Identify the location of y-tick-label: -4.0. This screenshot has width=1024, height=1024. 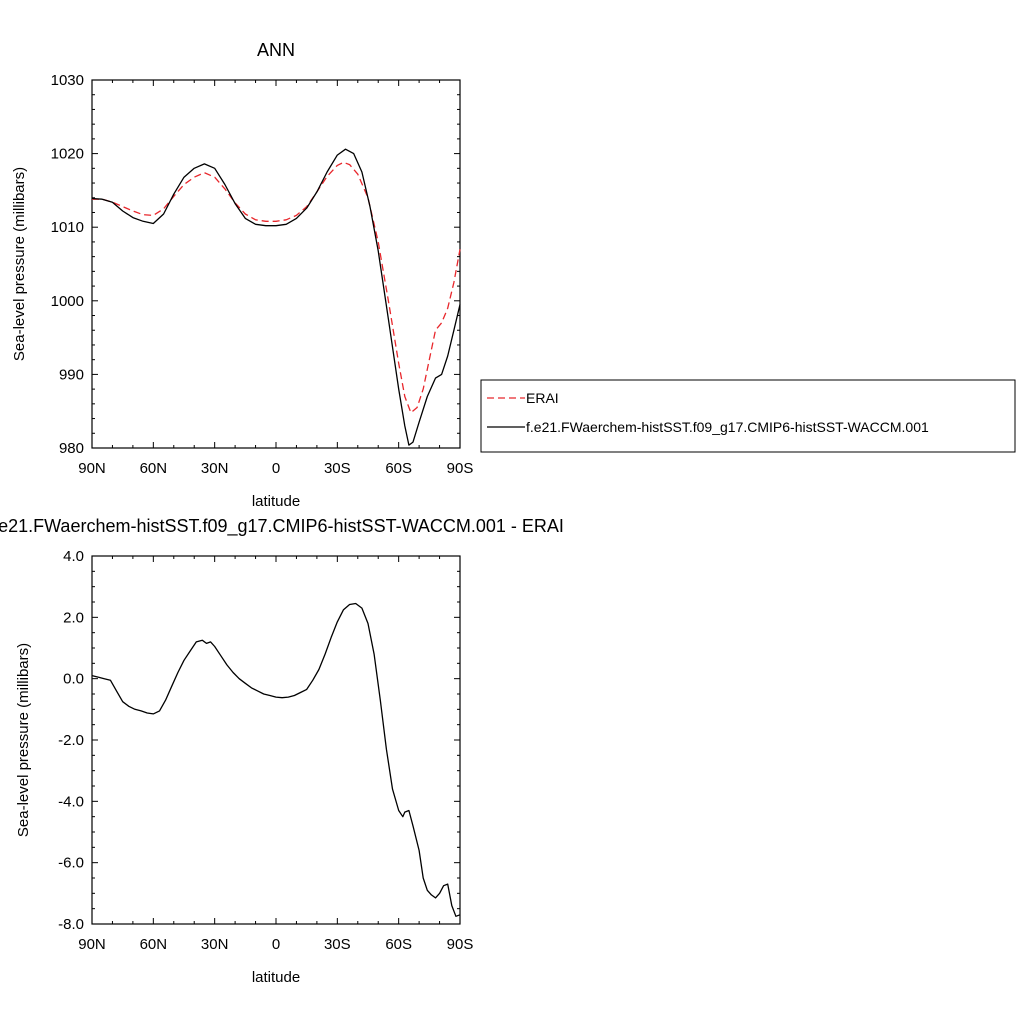
(71, 801).